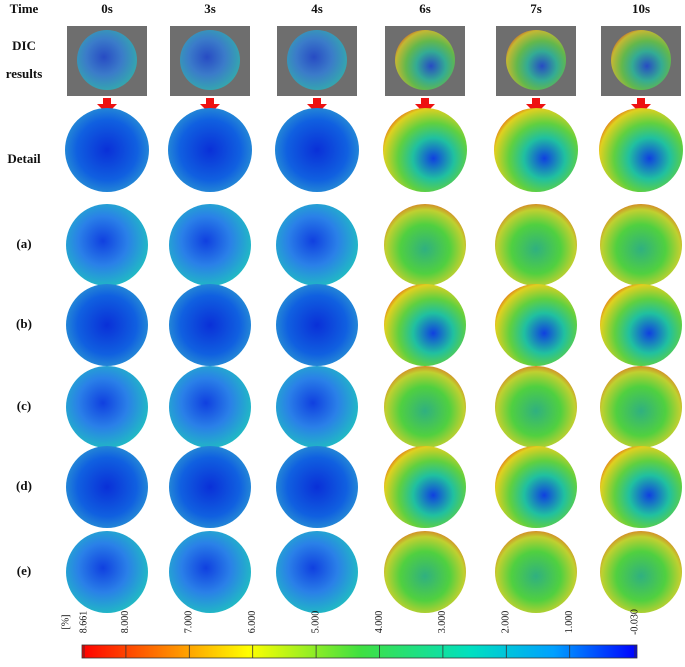  What do you see at coordinates (641, 8) in the screenshot?
I see `column-label: 10s` at bounding box center [641, 8].